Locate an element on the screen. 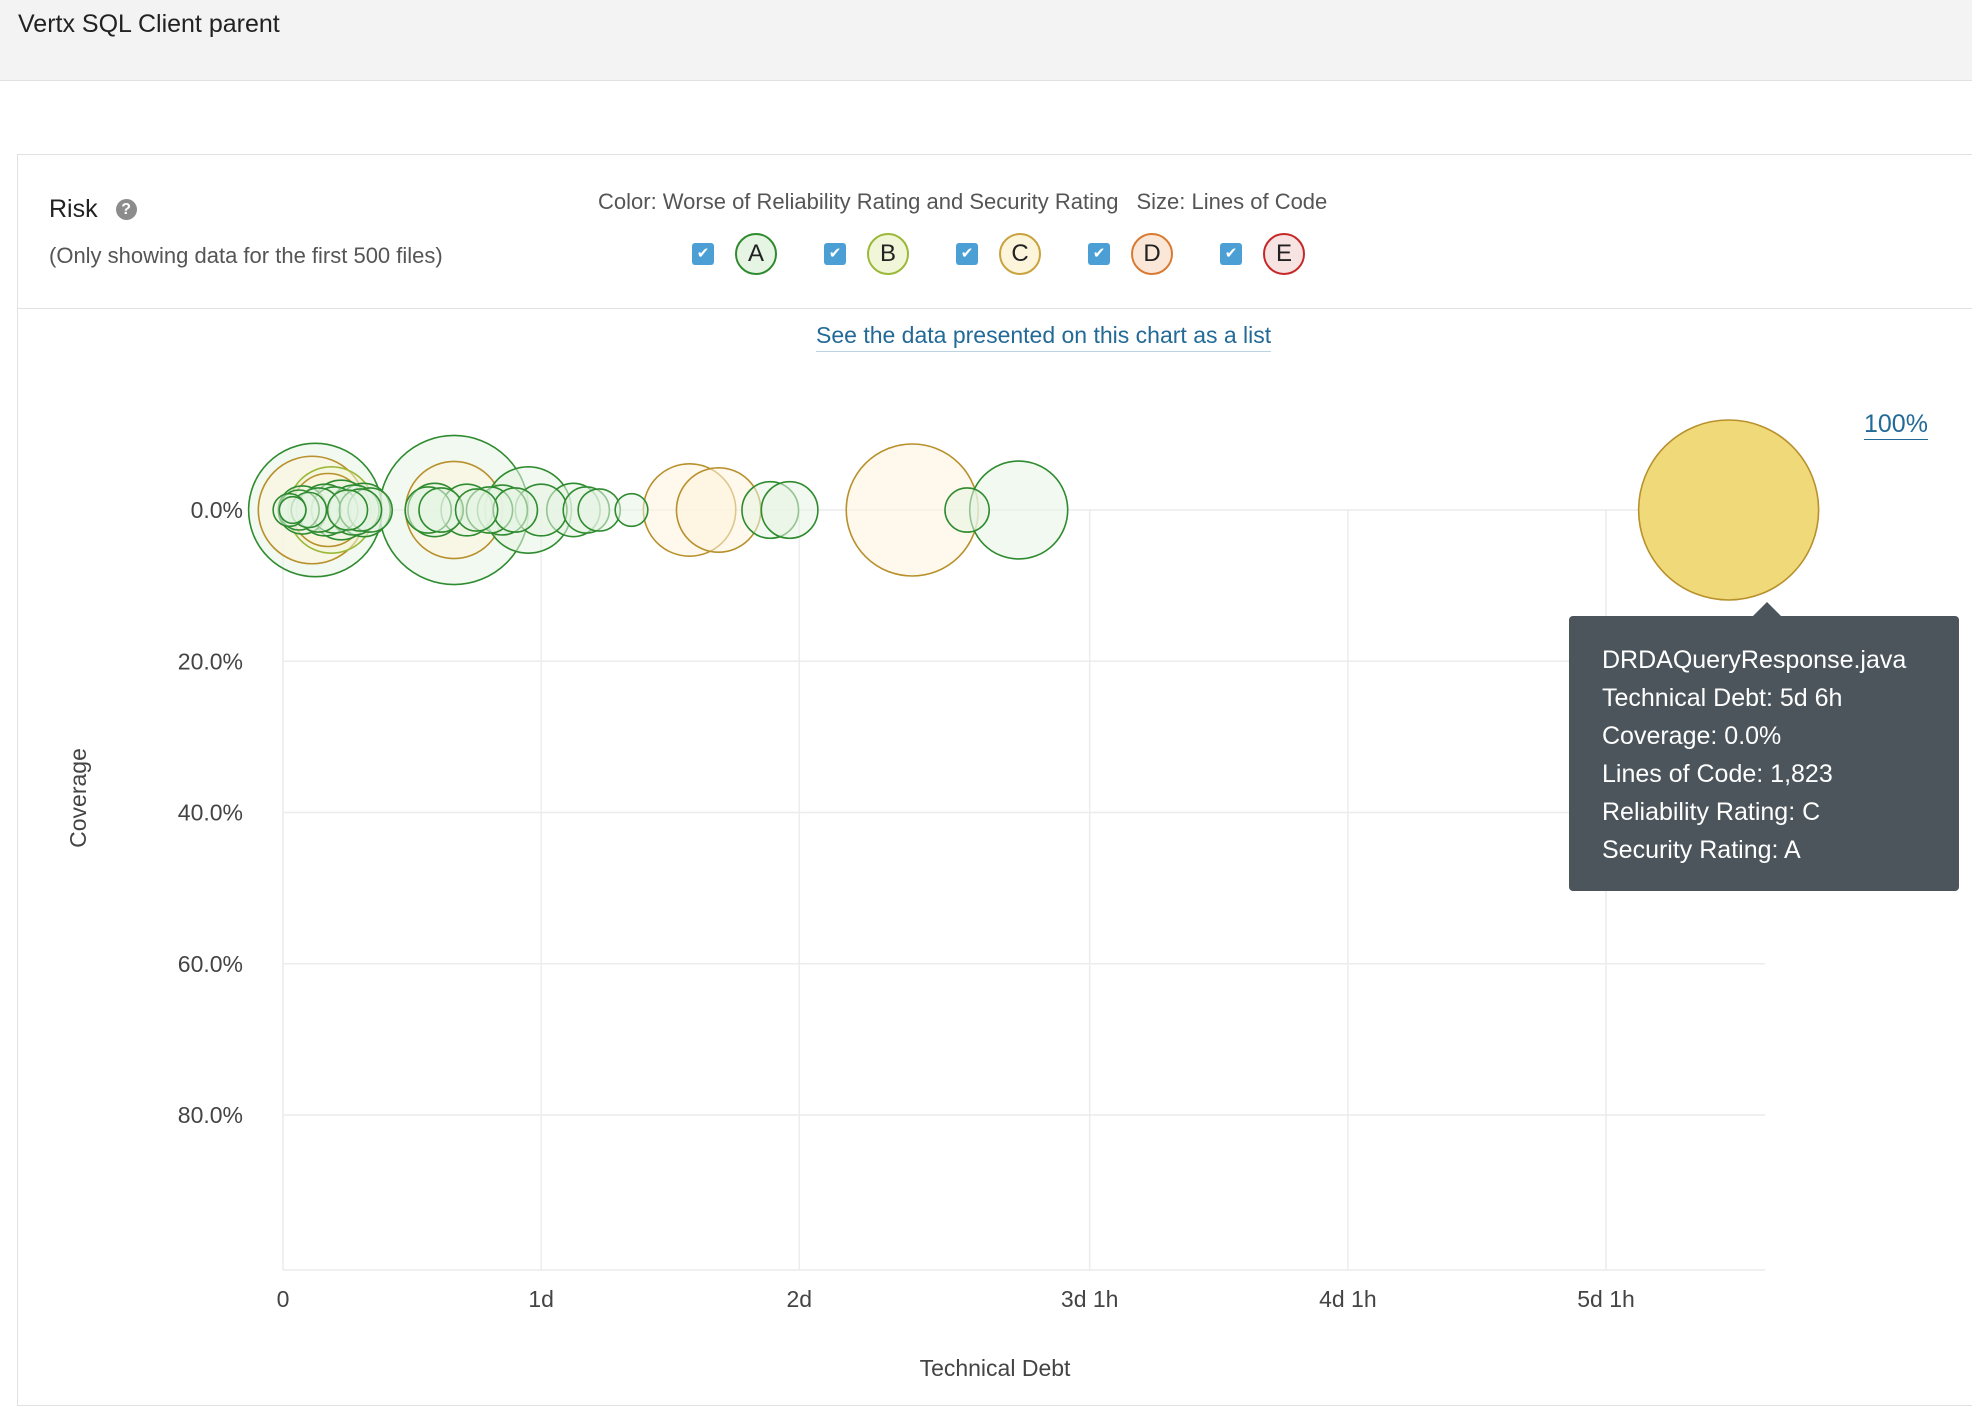 The height and width of the screenshot is (1406, 1972). size-caption: Size: Lines of Code is located at coordinates (1232, 201).